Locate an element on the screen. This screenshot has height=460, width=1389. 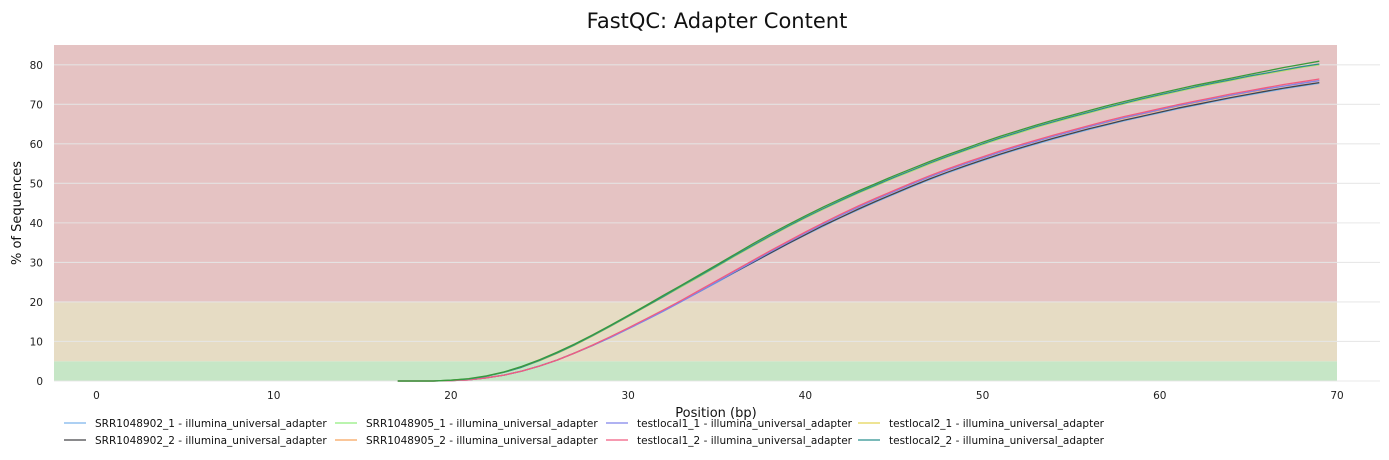
y-tick-label: 50 is located at coordinates (36, 184).